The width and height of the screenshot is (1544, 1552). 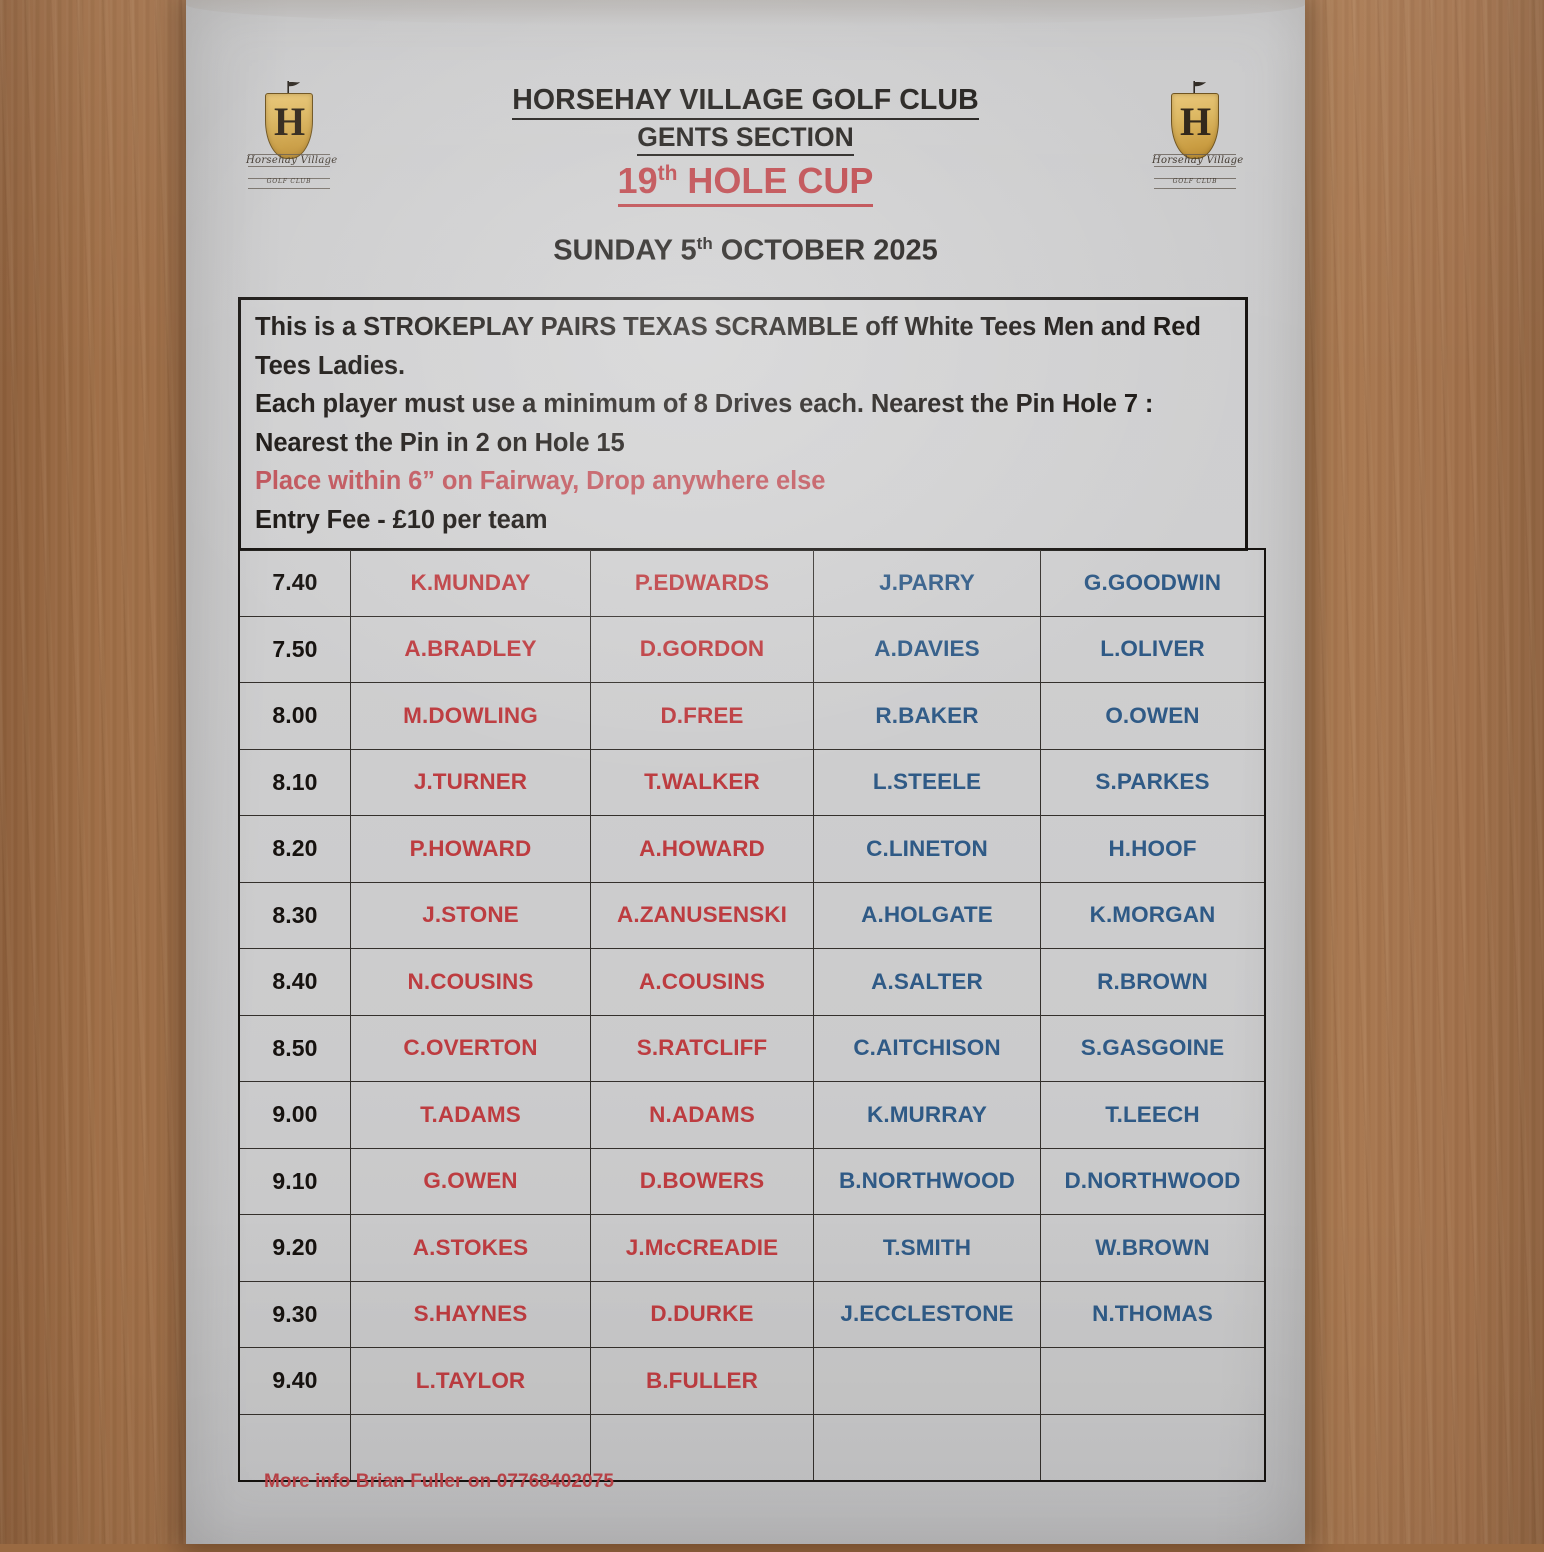 What do you see at coordinates (927, 716) in the screenshot?
I see `player-name-cell: R.BAKER` at bounding box center [927, 716].